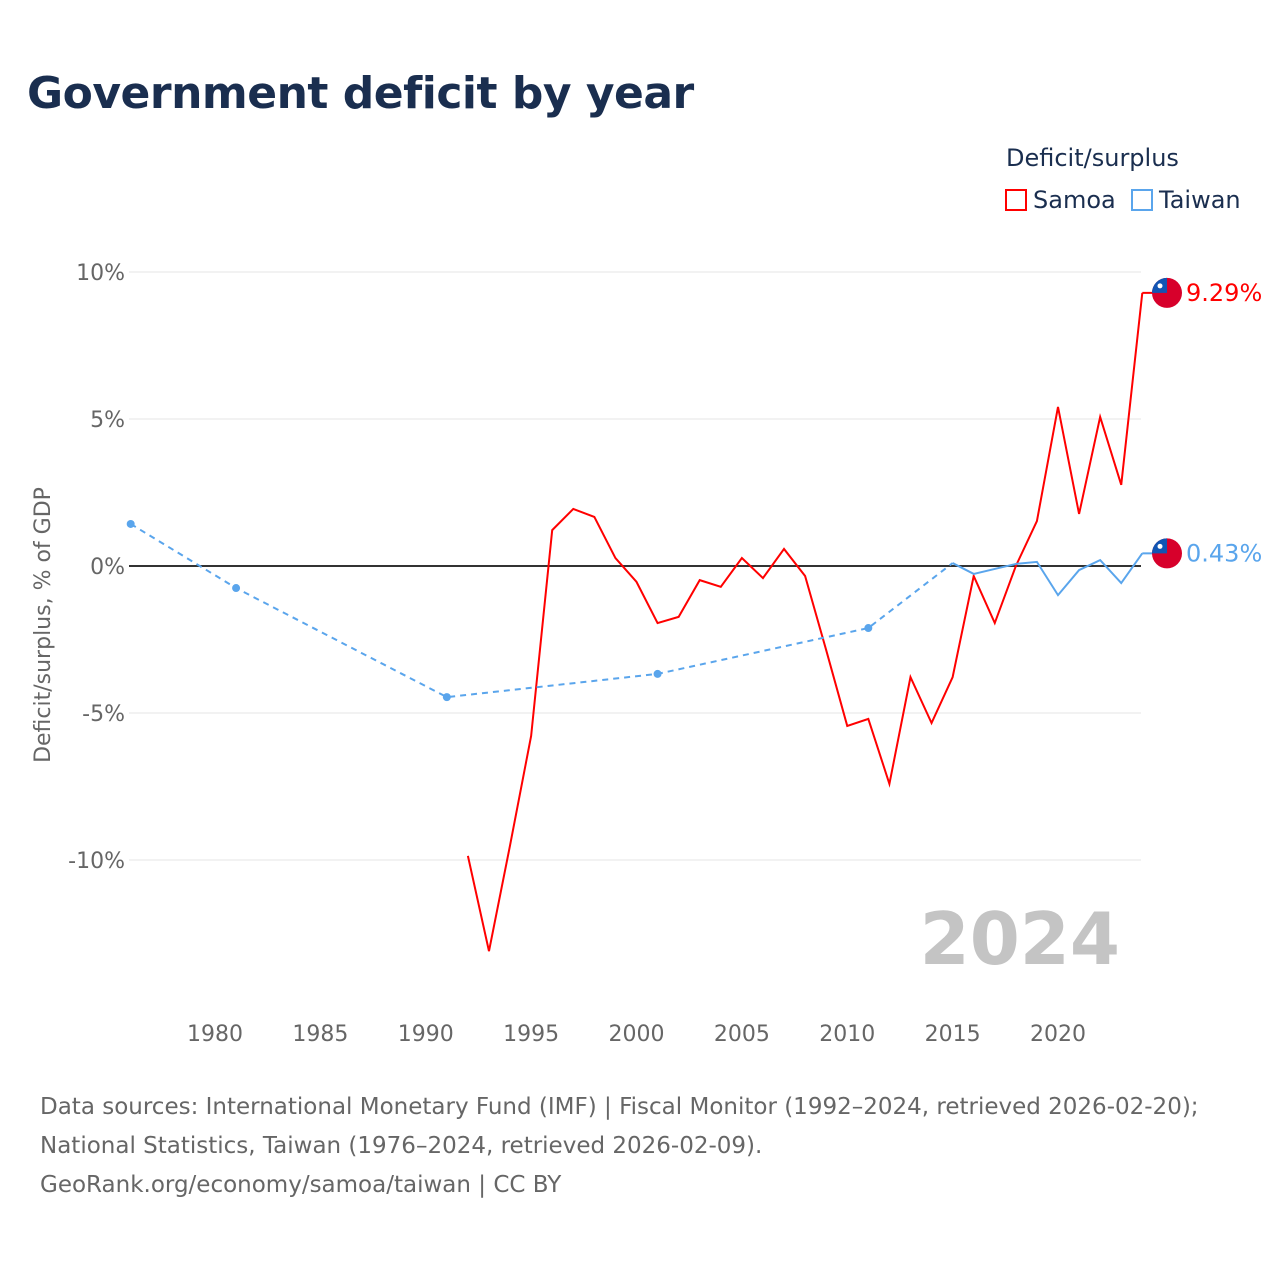 This screenshot has height=1280, width=1280. What do you see at coordinates (742, 1034) in the screenshot?
I see `x-tick-label: 2005` at bounding box center [742, 1034].